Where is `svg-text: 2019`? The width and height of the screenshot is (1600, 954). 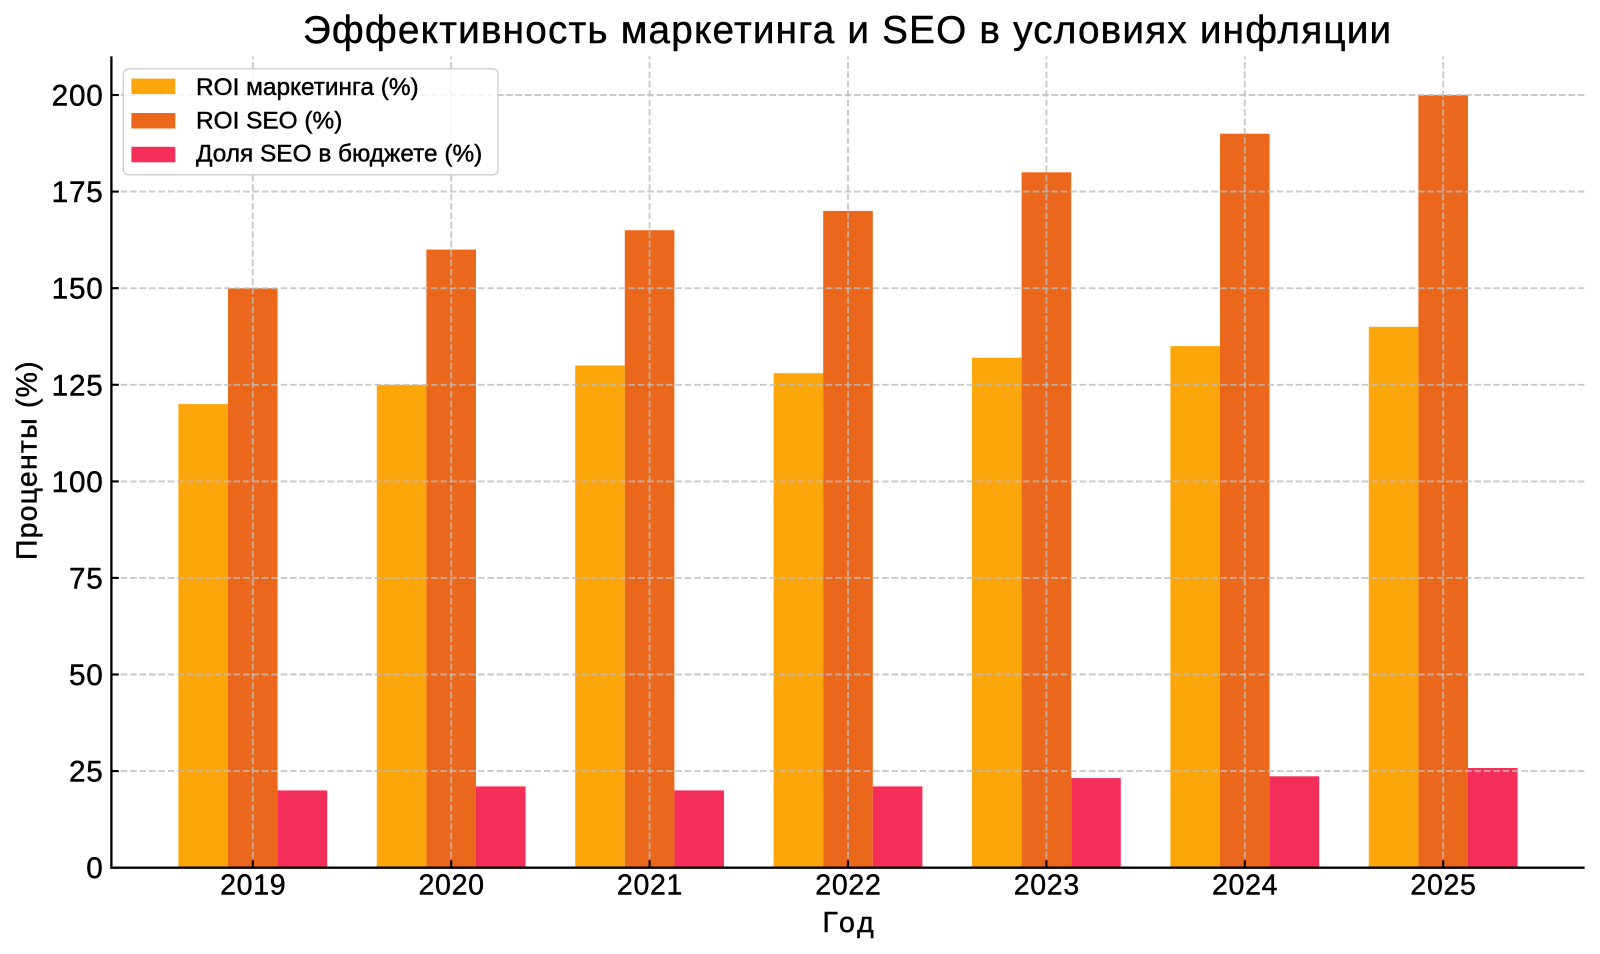
svg-text: 2019 is located at coordinates (253, 886).